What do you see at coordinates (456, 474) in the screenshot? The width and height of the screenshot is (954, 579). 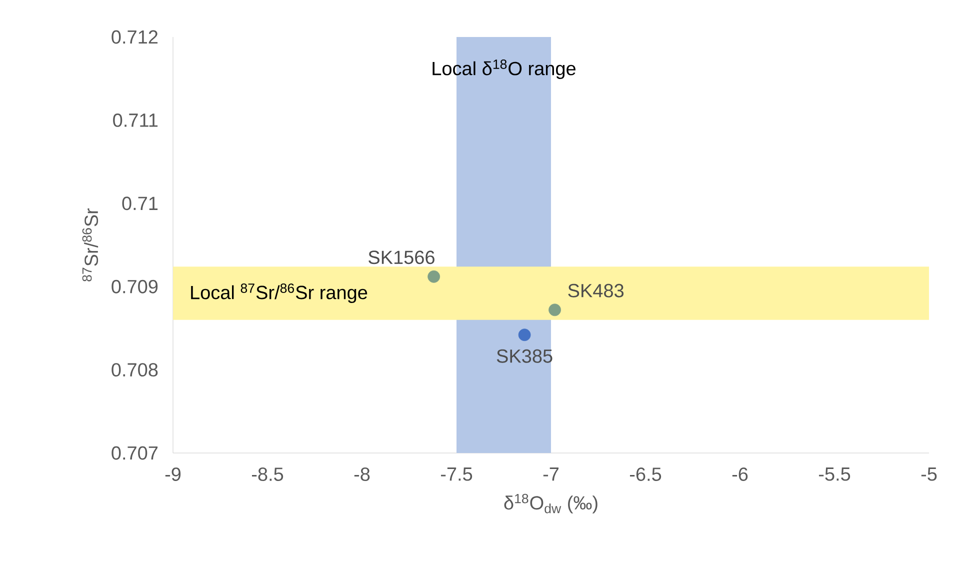 I see `x-tick-label: -7.5` at bounding box center [456, 474].